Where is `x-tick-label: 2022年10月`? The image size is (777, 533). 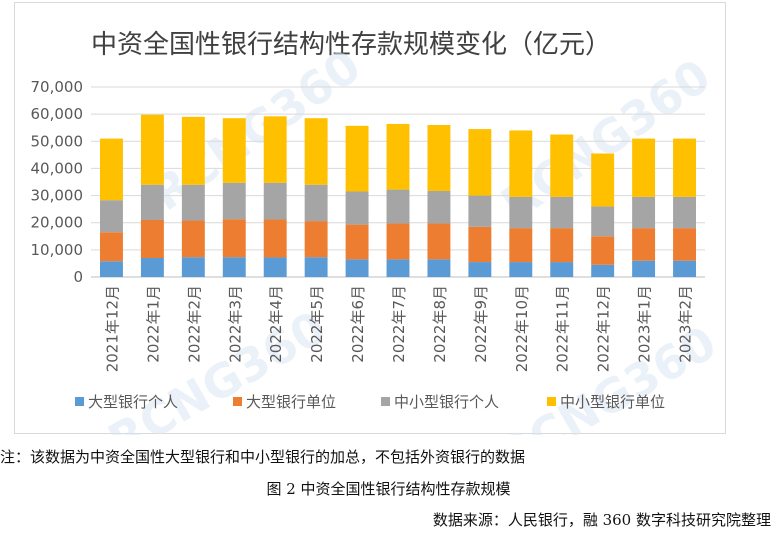 x-tick-label: 2022年10月 is located at coordinates (522, 328).